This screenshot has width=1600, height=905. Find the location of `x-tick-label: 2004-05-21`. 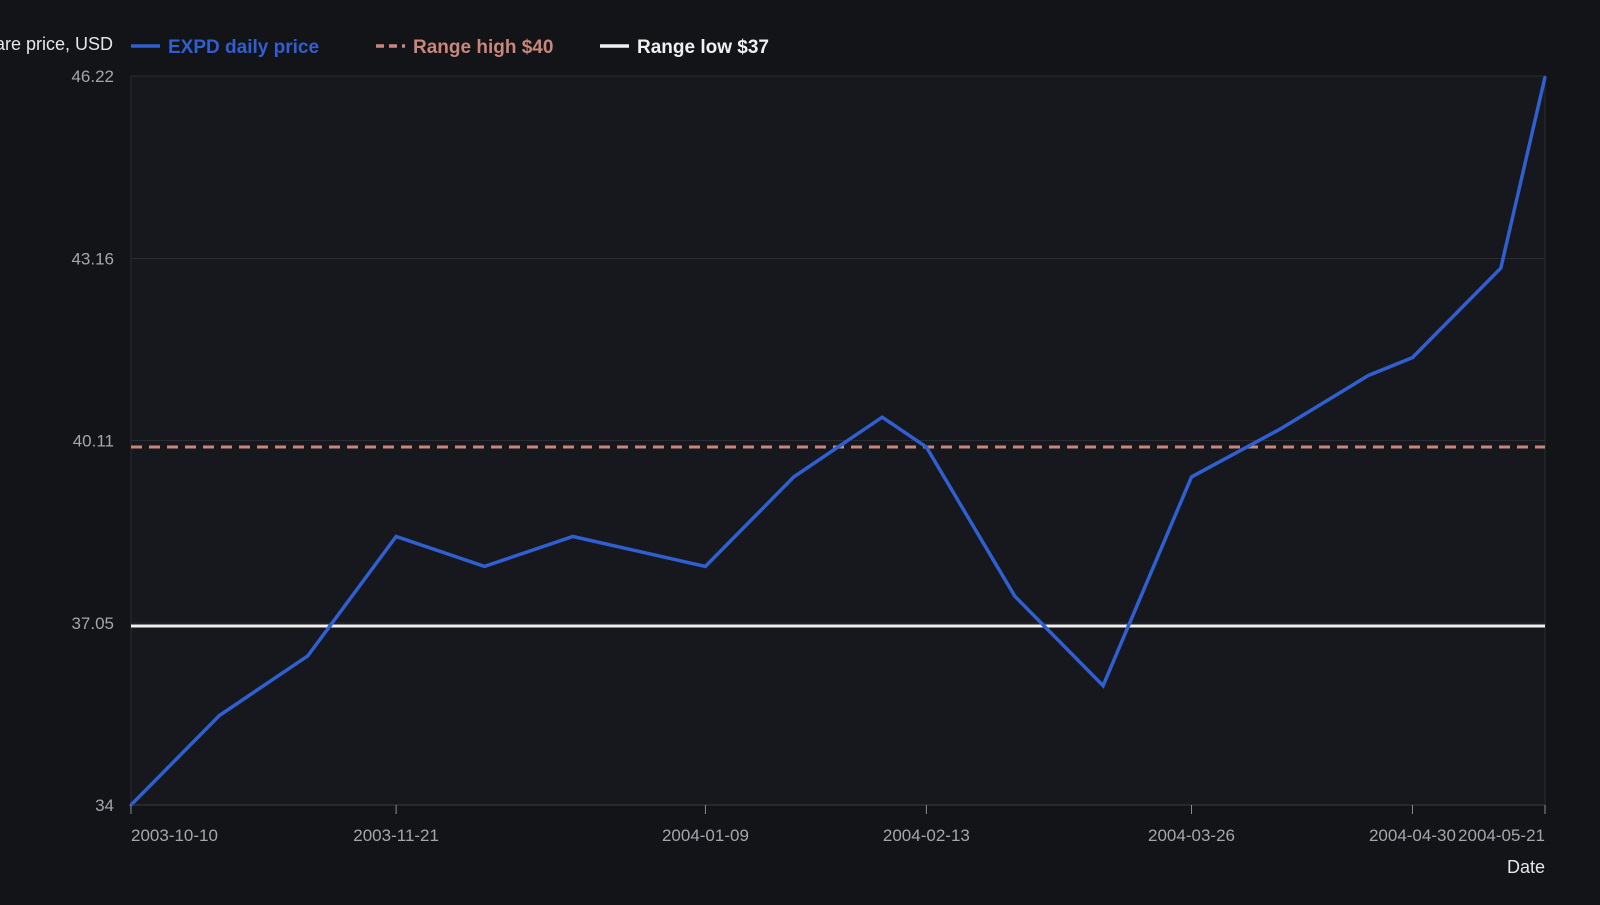

x-tick-label: 2004-05-21 is located at coordinates (1501, 835).